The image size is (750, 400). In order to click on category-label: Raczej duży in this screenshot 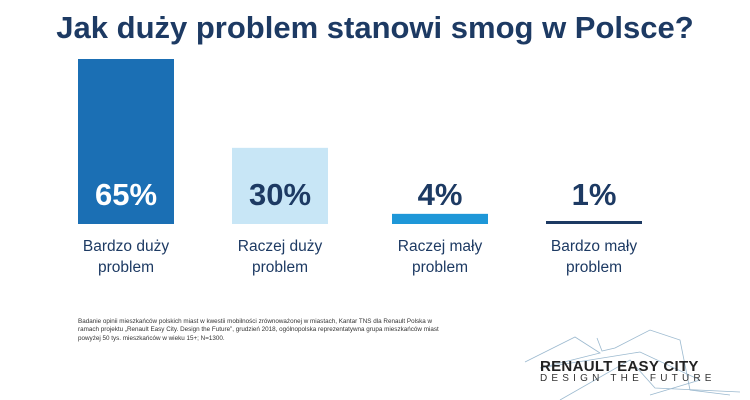, I will do `click(280, 246)`.